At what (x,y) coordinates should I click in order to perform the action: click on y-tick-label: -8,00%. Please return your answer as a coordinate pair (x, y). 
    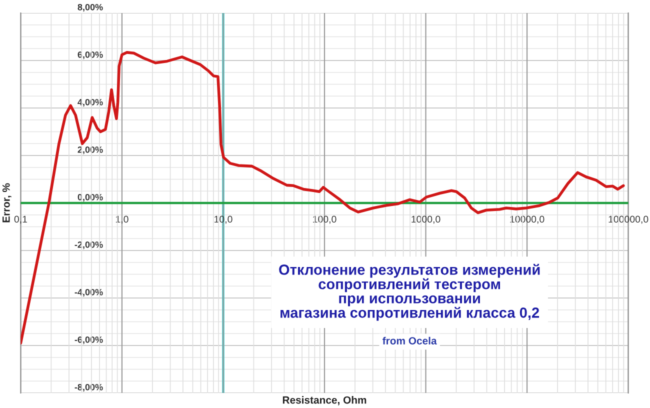
    Looking at the image, I should click on (88, 388).